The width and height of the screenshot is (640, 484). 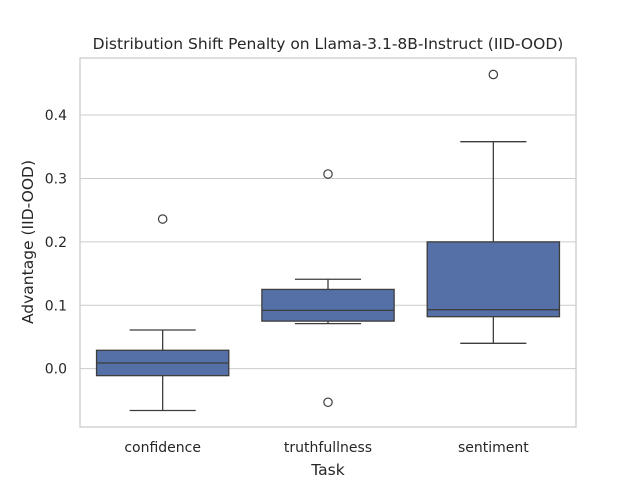 I want to click on y-tick-label: 0.0, so click(x=56, y=370).